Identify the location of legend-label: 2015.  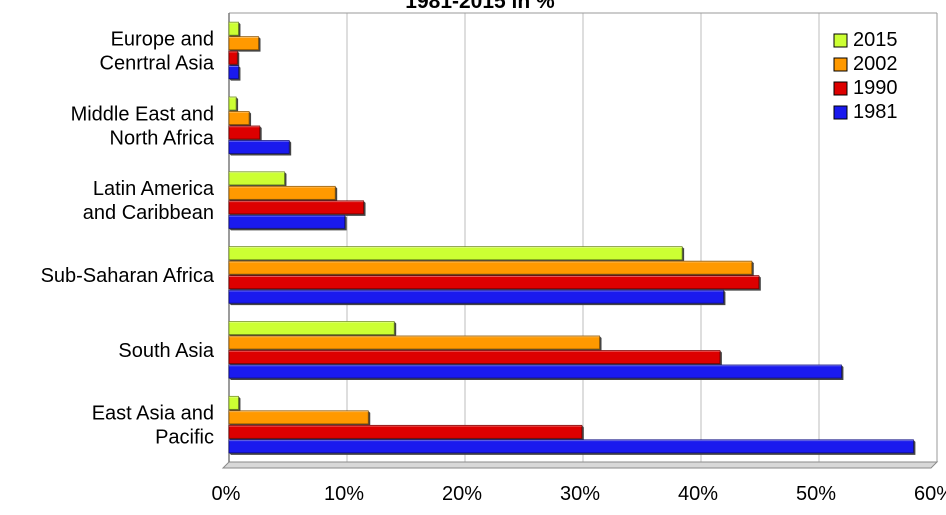
(875, 40).